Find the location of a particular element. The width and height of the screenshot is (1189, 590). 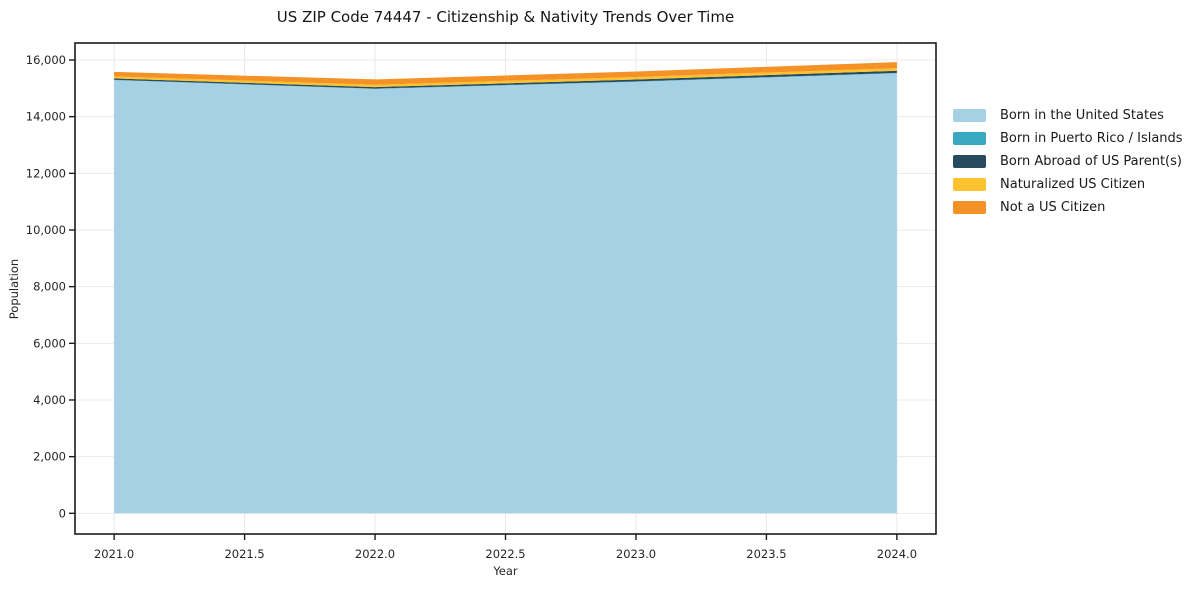

x-tick-label: 2021.0 is located at coordinates (114, 554).